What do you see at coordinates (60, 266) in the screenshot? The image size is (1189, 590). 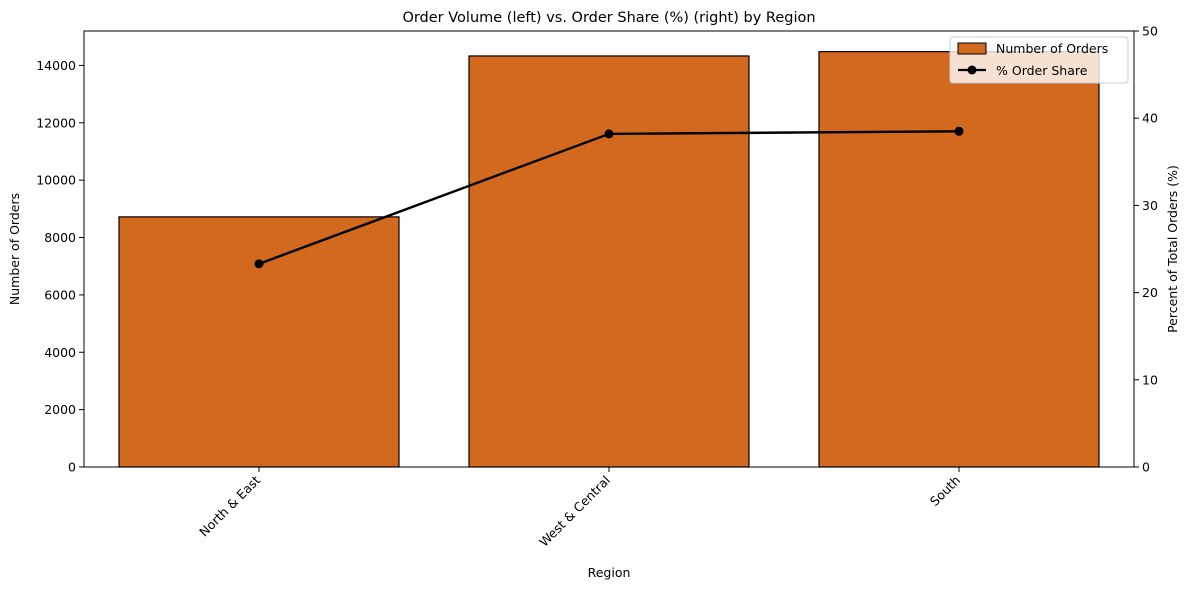 I see `left-axis: 0 2000 4000 6000 8000 10000 12000 14000` at bounding box center [60, 266].